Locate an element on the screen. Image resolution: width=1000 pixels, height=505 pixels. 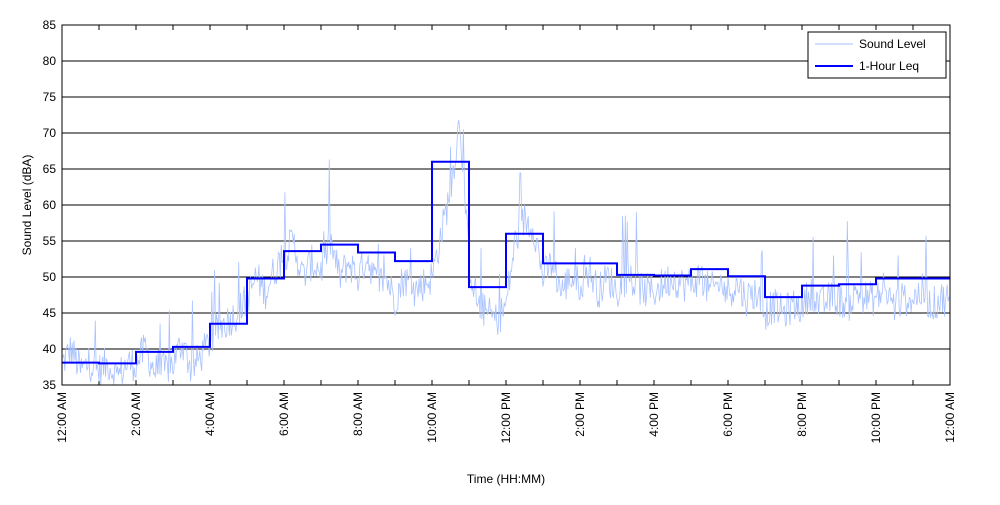
y-axis-ticks: 35 40 45 50 55 60 65 70 75 80 85 is located at coordinates (50, 205).